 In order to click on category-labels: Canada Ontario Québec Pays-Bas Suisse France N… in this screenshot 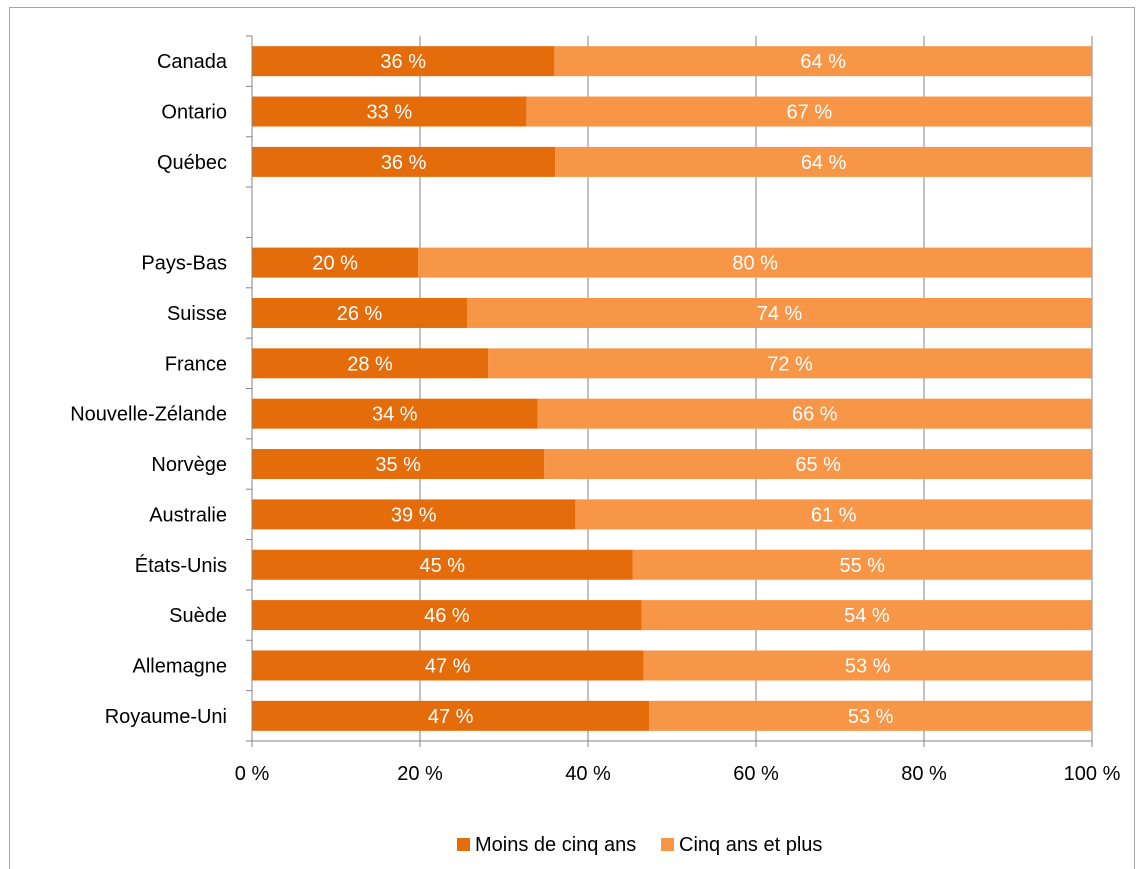, I will do `click(149, 389)`.